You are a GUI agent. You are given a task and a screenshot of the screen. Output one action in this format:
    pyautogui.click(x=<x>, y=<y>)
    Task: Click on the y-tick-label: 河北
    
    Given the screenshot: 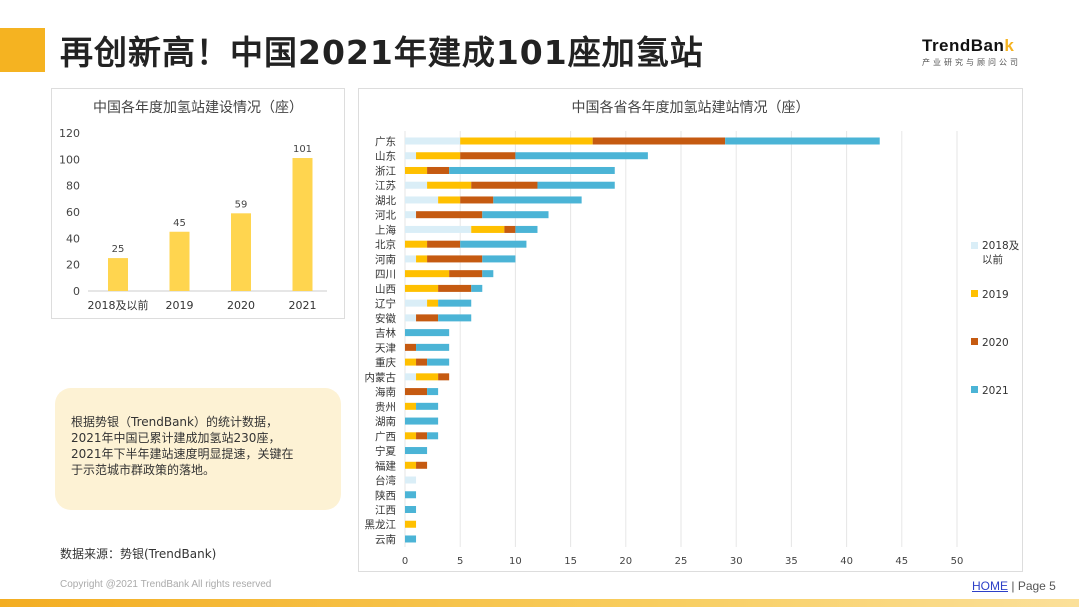 What is the action you would take?
    pyautogui.click(x=385, y=216)
    